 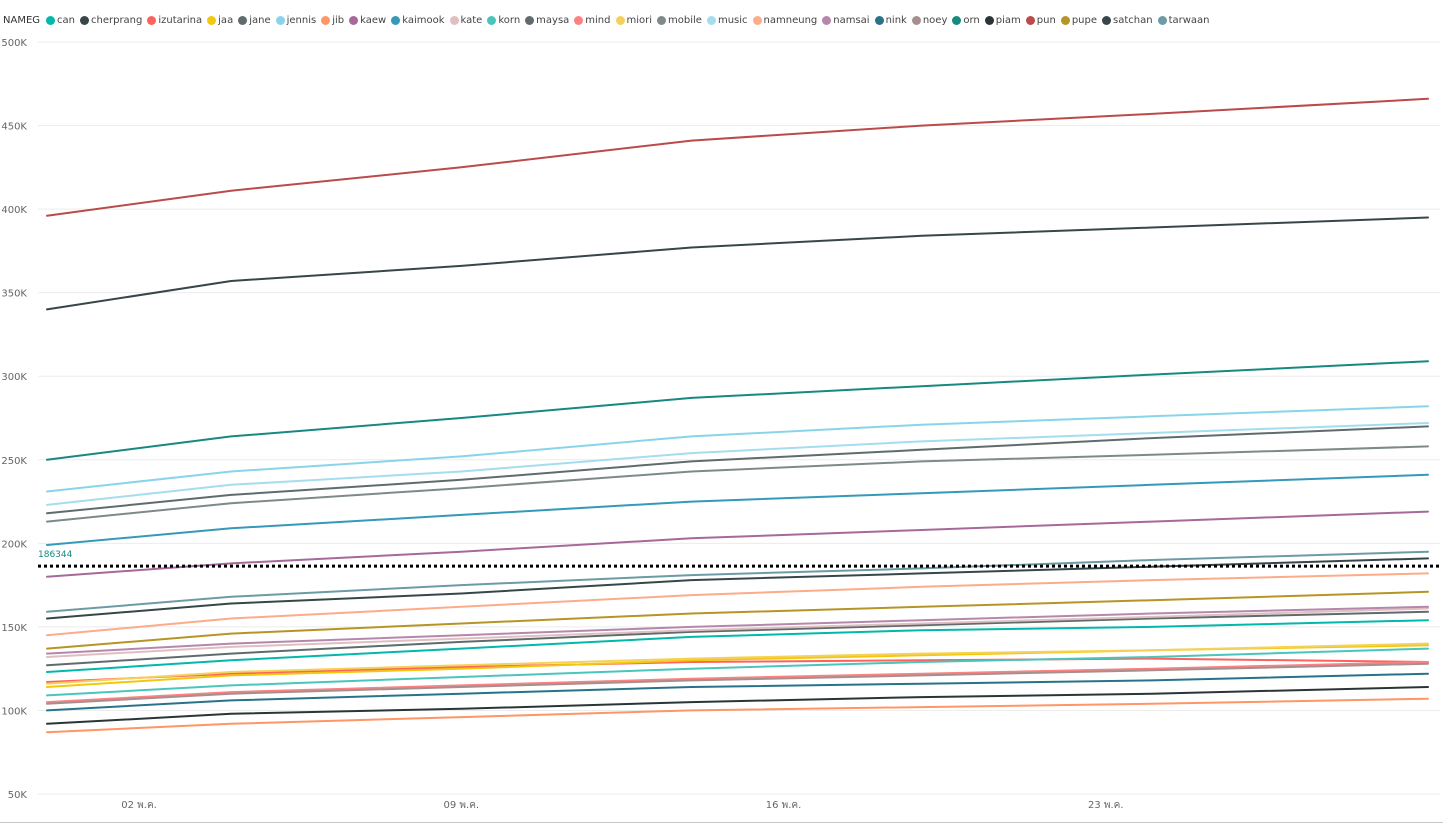 I want to click on legend-item-kaew: kaew, so click(x=367, y=20).